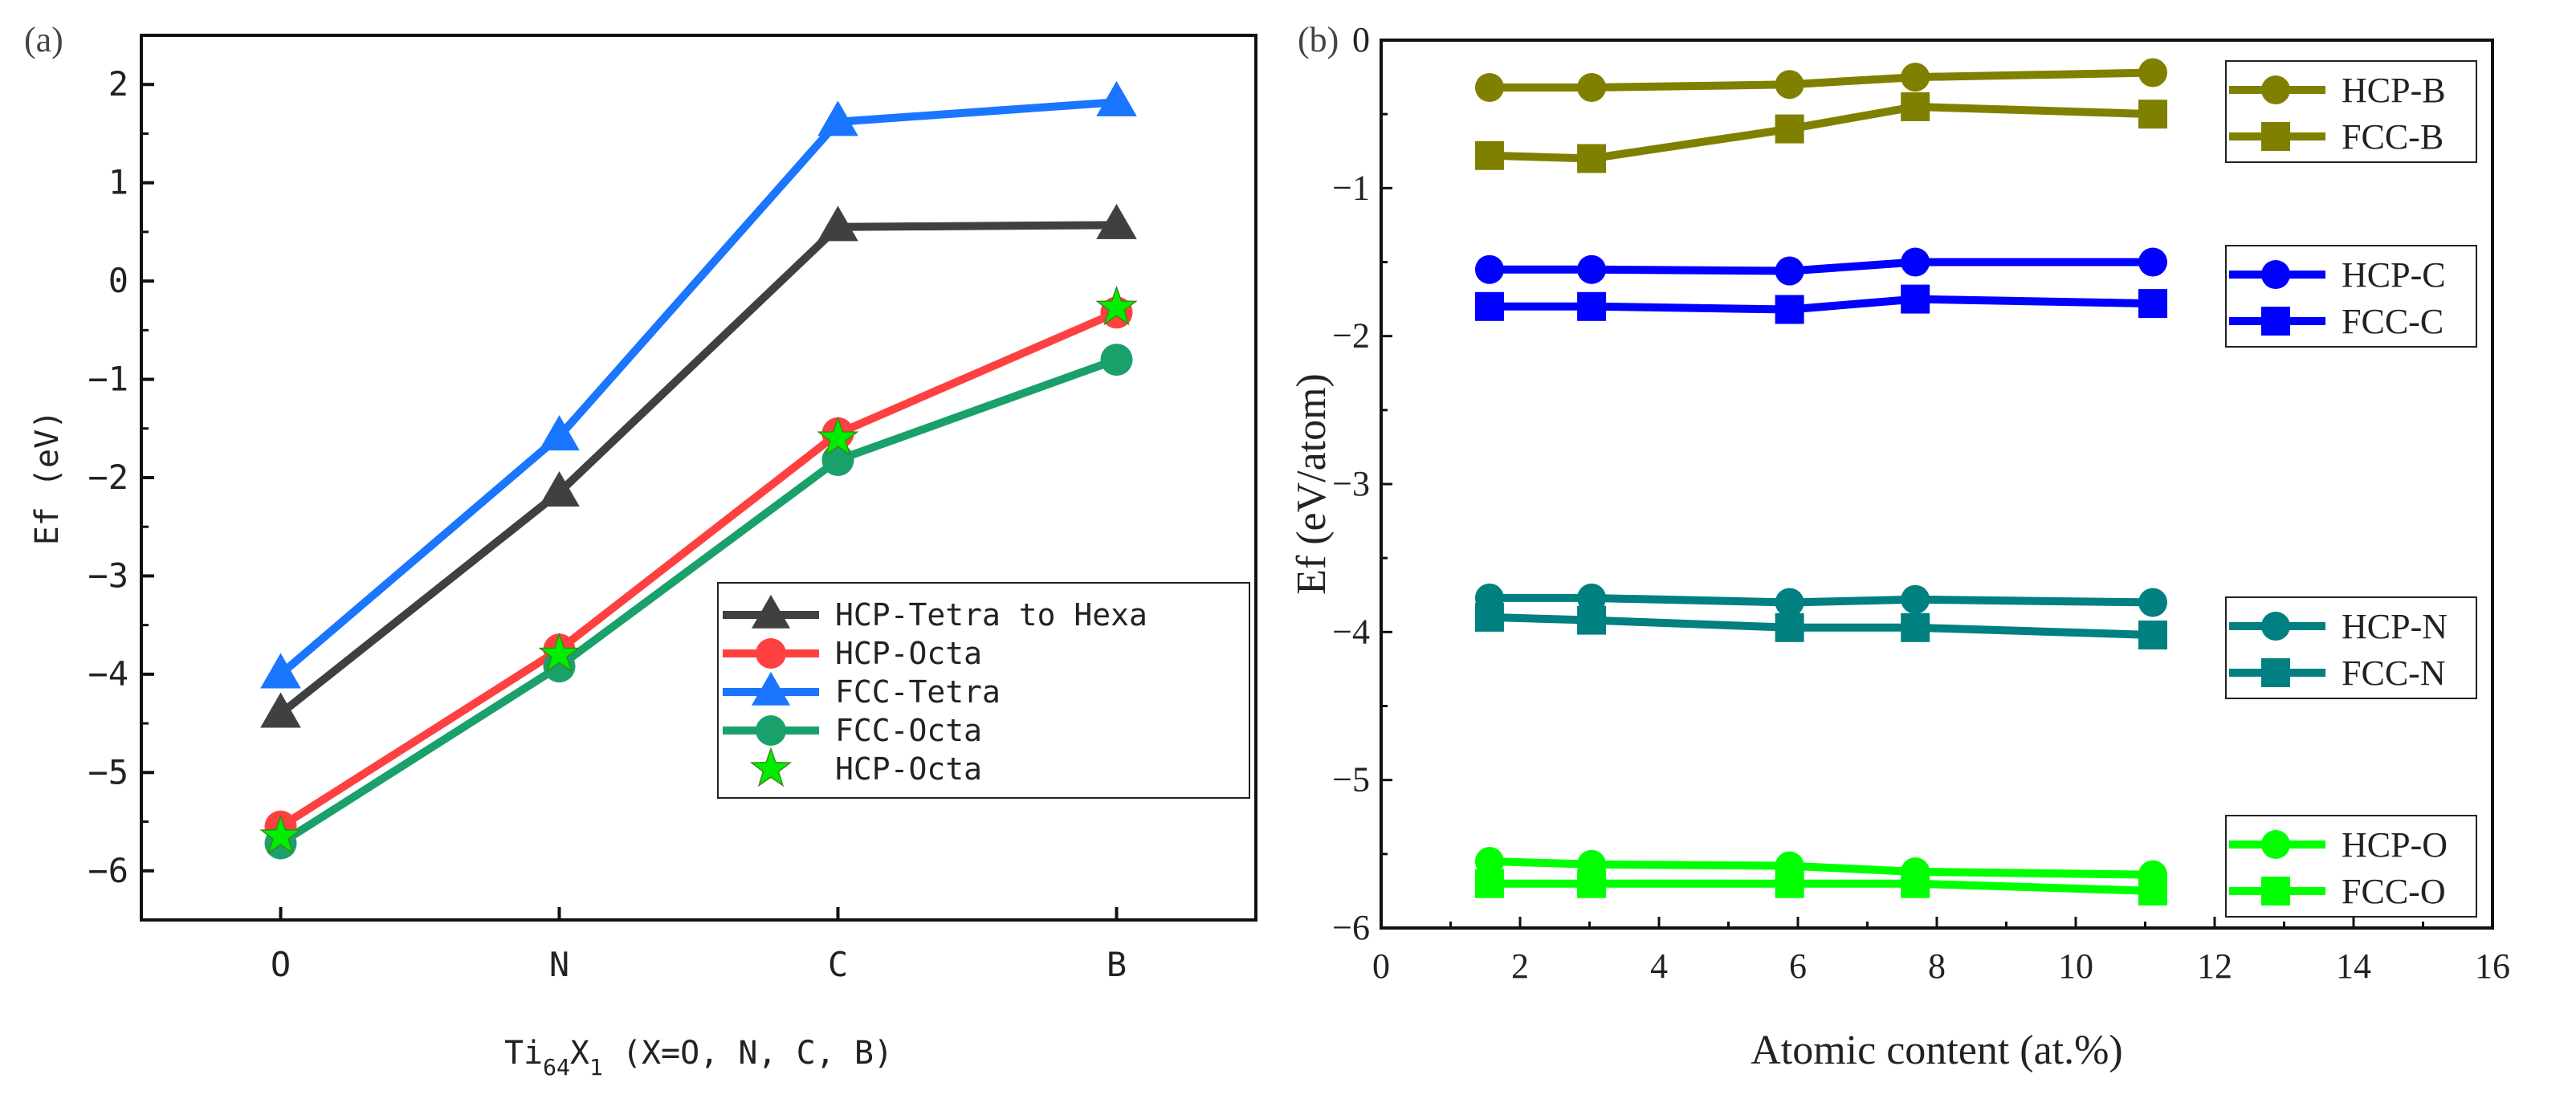  What do you see at coordinates (281, 965) in the screenshot?
I see `x-tick-label: O` at bounding box center [281, 965].